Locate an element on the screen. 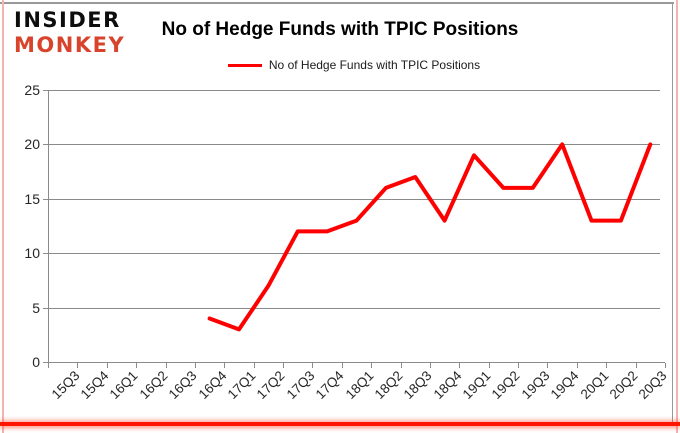  legend-label: No of Hedge Funds with TPIC Positions is located at coordinates (374, 65).